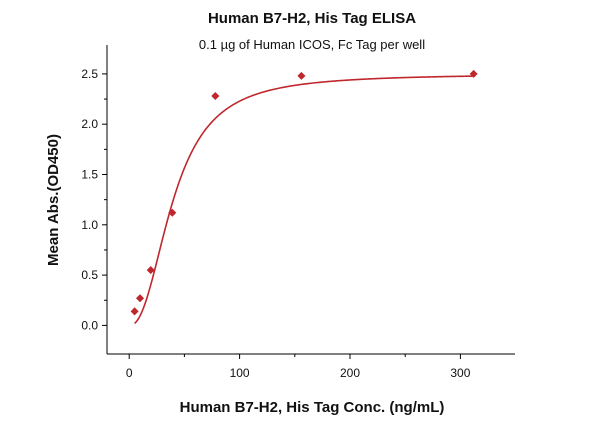 This screenshot has width=600, height=421. Describe the element at coordinates (53, 200) in the screenshot. I see `y-axis-label: Mean Abs.(OD450)` at that location.